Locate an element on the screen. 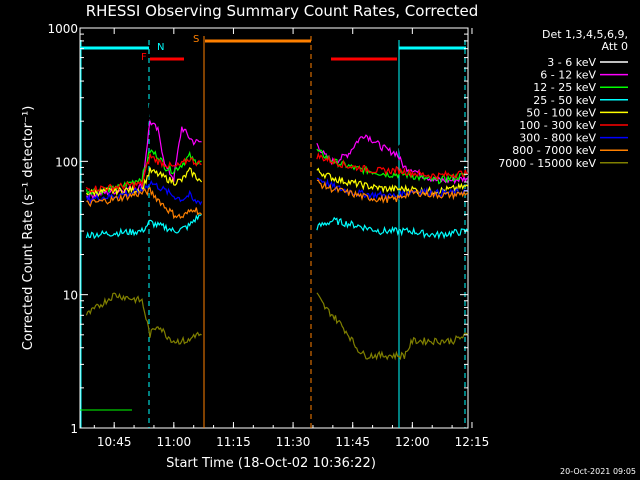  legend-label: 100 - 300 keV is located at coordinates (557, 125).